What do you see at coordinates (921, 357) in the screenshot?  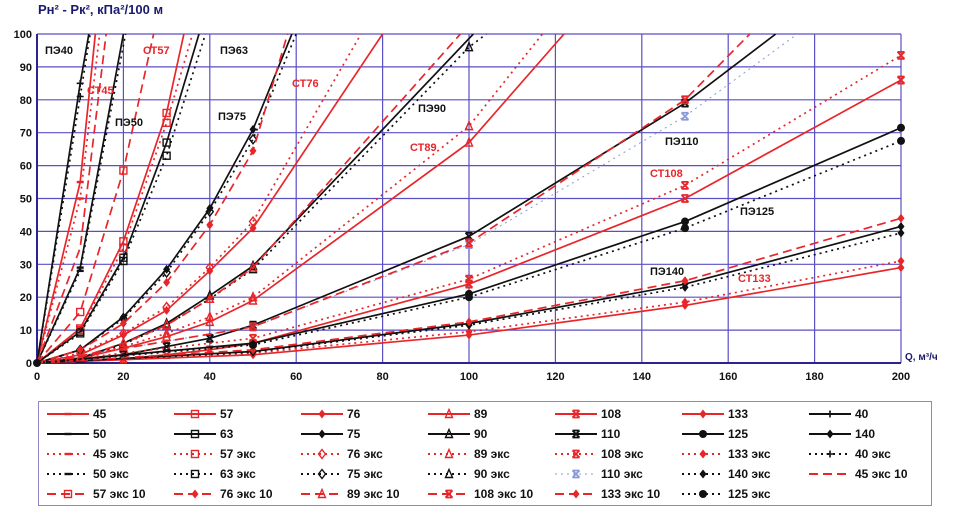 I see `x-axis-label: Q, м³/ч` at bounding box center [921, 357].